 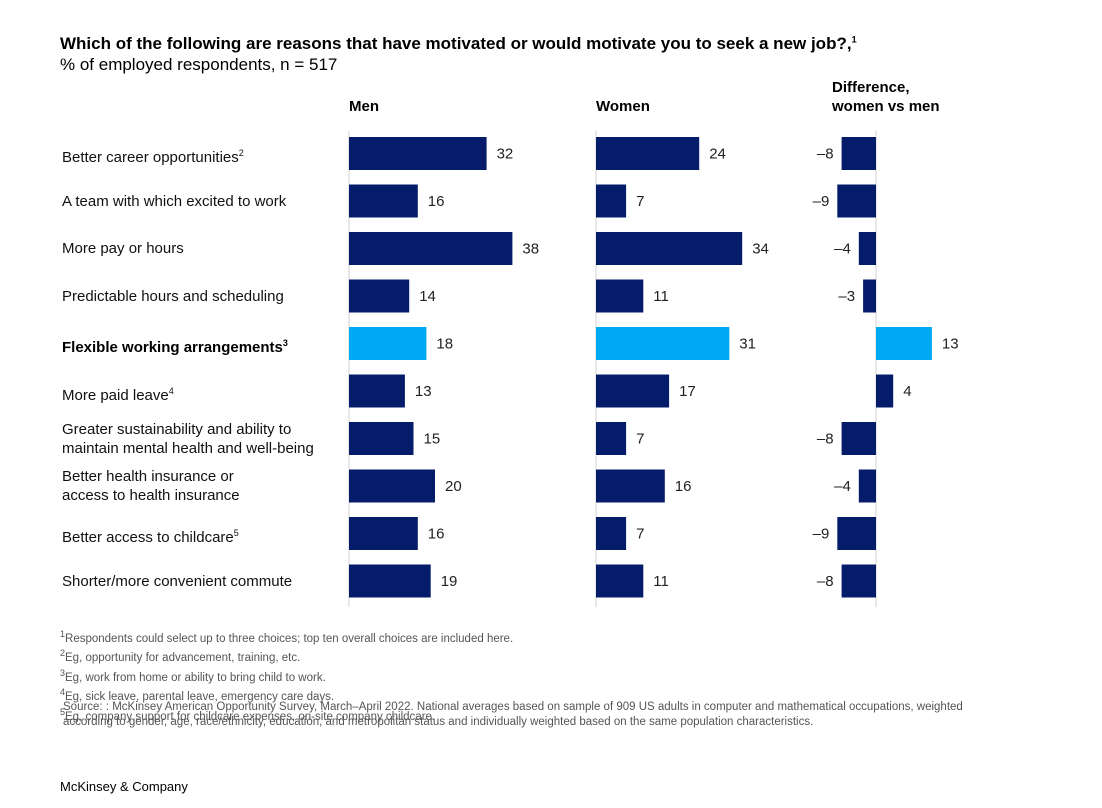 What do you see at coordinates (241, 153) in the screenshot?
I see `footnote-ref: 2` at bounding box center [241, 153].